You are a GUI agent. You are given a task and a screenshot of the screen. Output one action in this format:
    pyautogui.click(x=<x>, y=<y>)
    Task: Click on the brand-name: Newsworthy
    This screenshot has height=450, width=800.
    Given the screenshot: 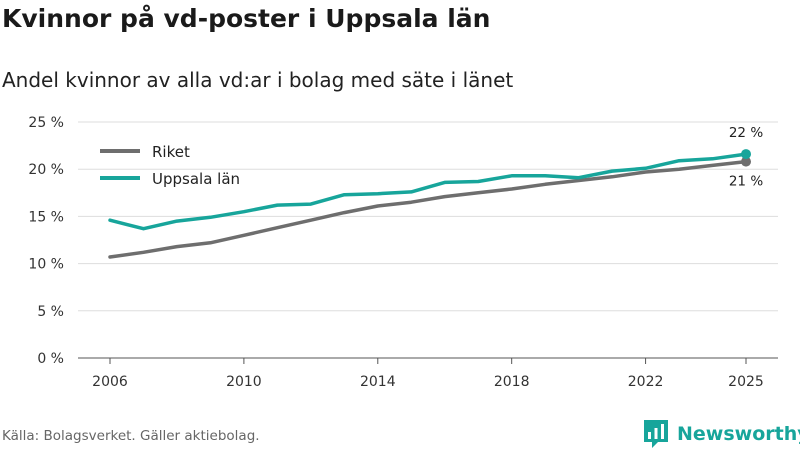 What is the action you would take?
    pyautogui.click(x=738, y=434)
    